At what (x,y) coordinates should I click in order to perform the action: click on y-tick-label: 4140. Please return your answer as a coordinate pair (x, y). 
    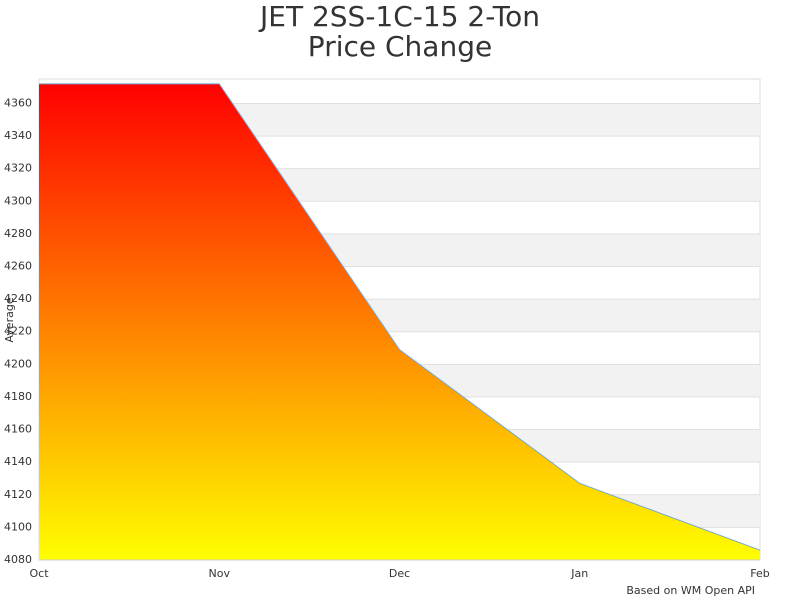
    Looking at the image, I should click on (18, 461).